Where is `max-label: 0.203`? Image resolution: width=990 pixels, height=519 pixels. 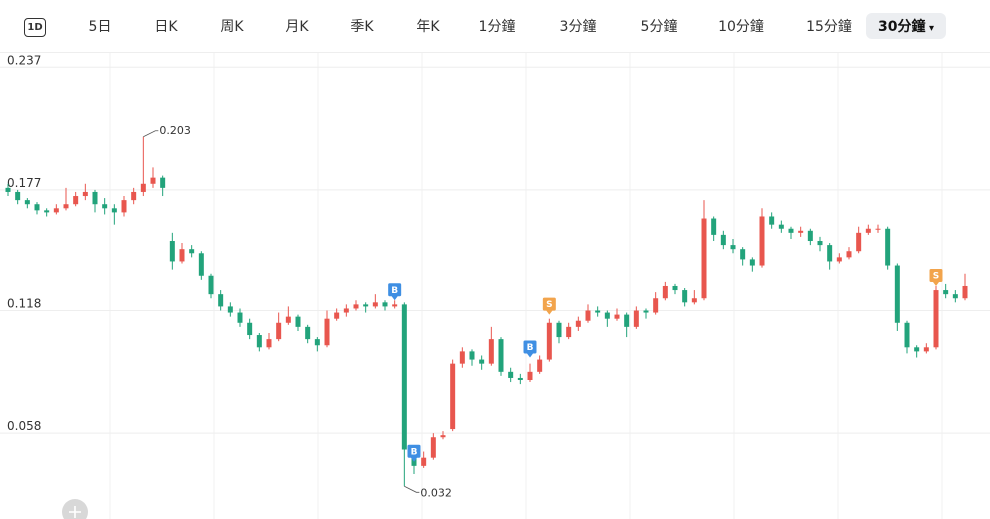 max-label: 0.203 is located at coordinates (175, 130).